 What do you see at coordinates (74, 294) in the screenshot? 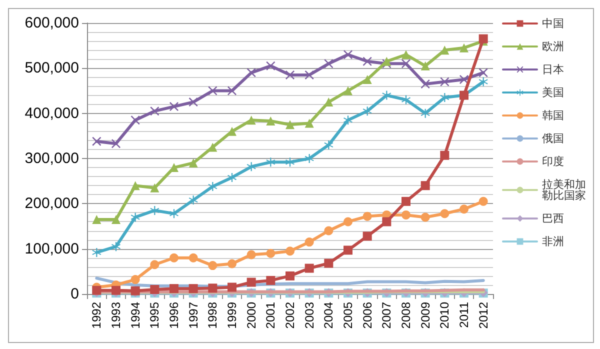
I see `y-tick-label: 0` at bounding box center [74, 294].